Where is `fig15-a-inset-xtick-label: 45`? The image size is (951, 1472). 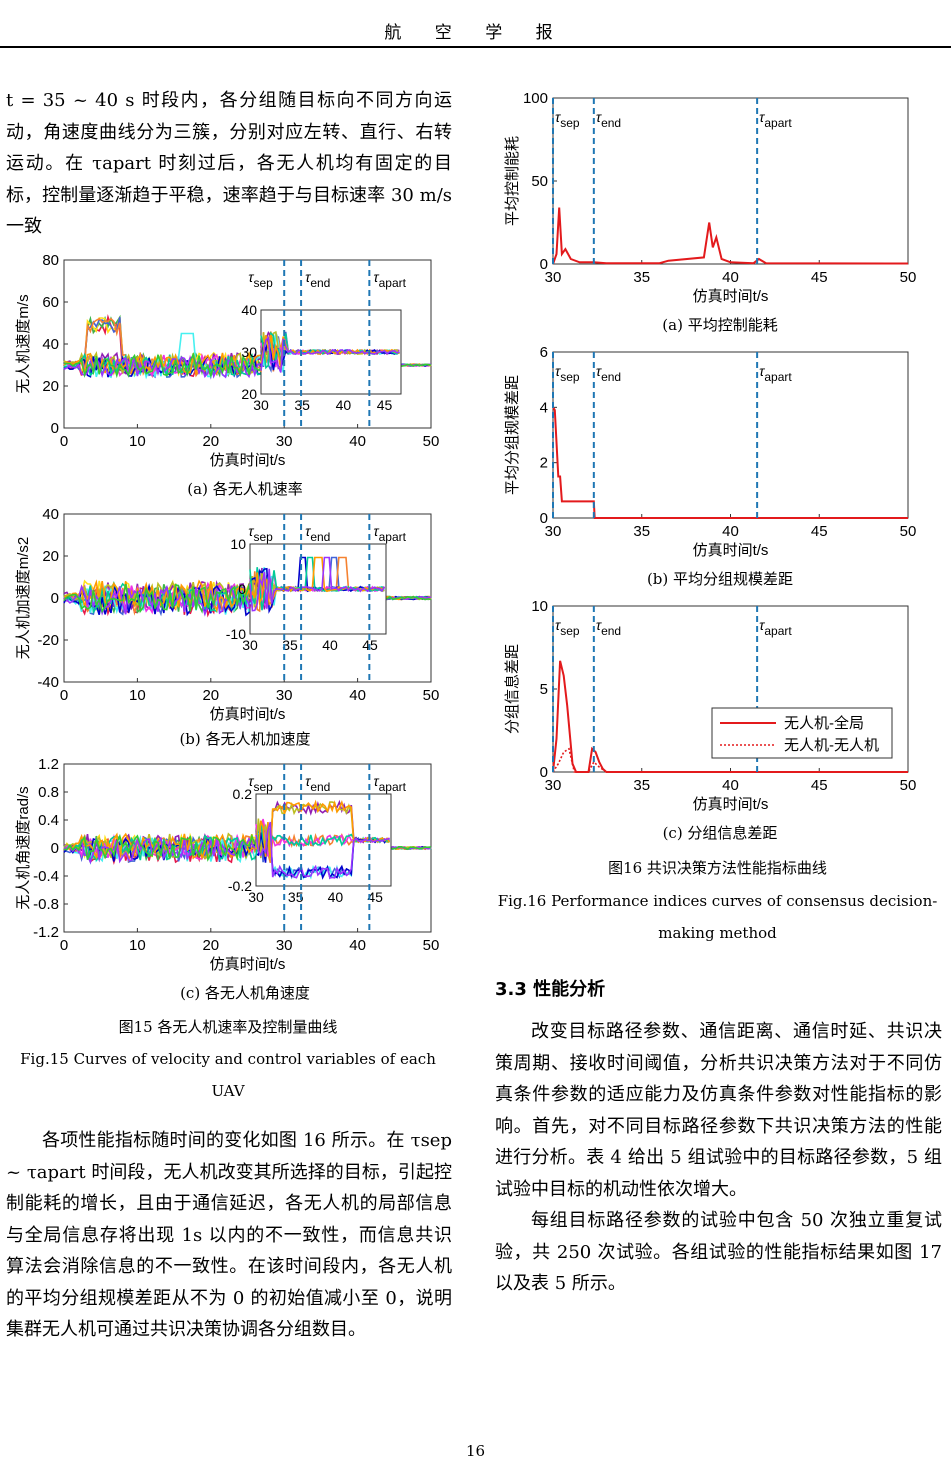
fig15-a-inset-xtick-label: 45 is located at coordinates (385, 405).